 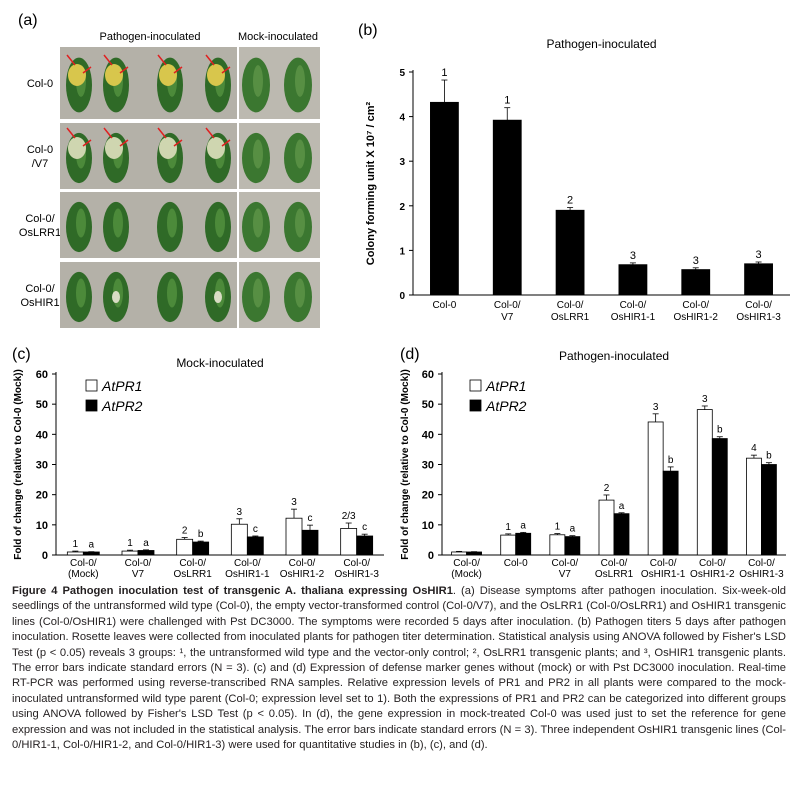 I want to click on y-tick-label: 2, so click(x=402, y=207).